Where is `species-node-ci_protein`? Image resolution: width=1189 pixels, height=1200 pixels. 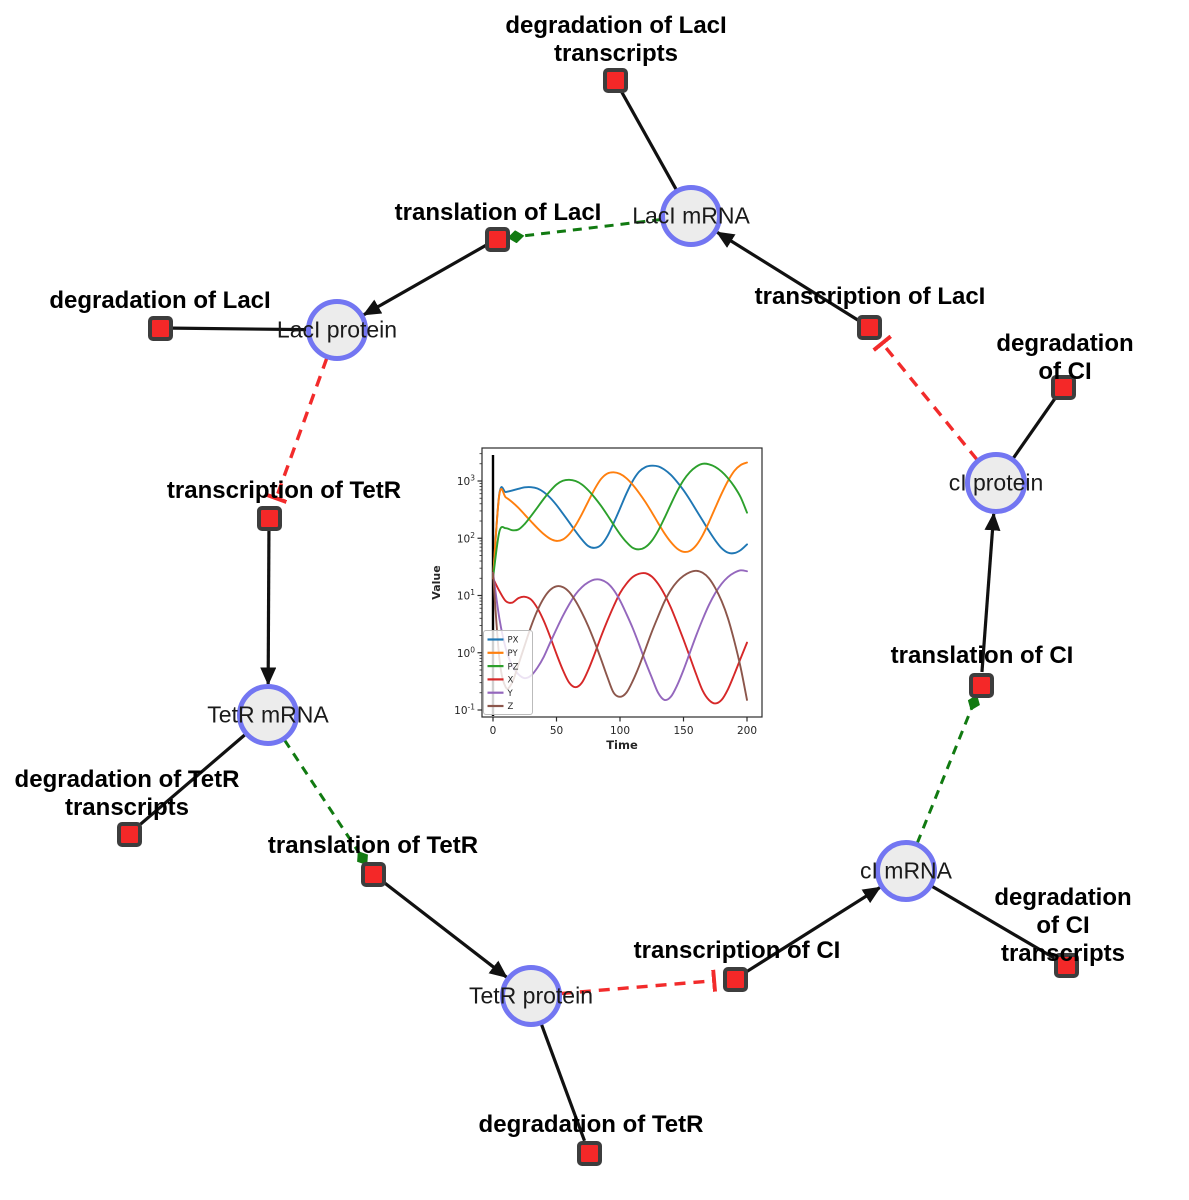
species-node-ci_protein is located at coordinates (996, 483).